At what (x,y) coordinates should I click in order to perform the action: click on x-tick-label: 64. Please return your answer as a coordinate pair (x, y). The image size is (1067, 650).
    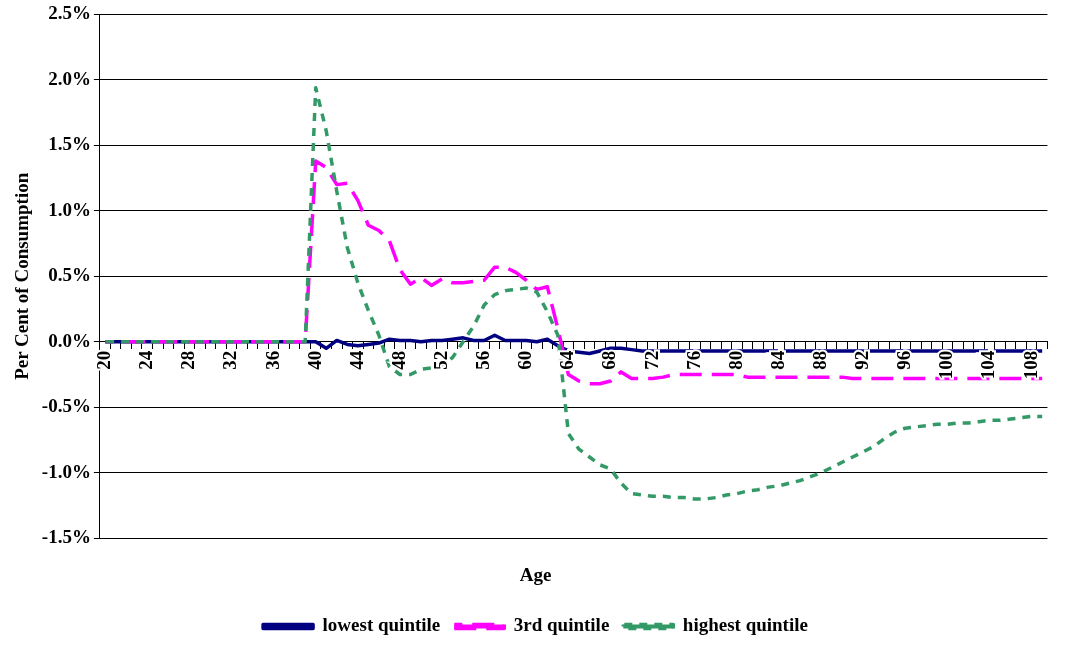
    Looking at the image, I should click on (567, 360).